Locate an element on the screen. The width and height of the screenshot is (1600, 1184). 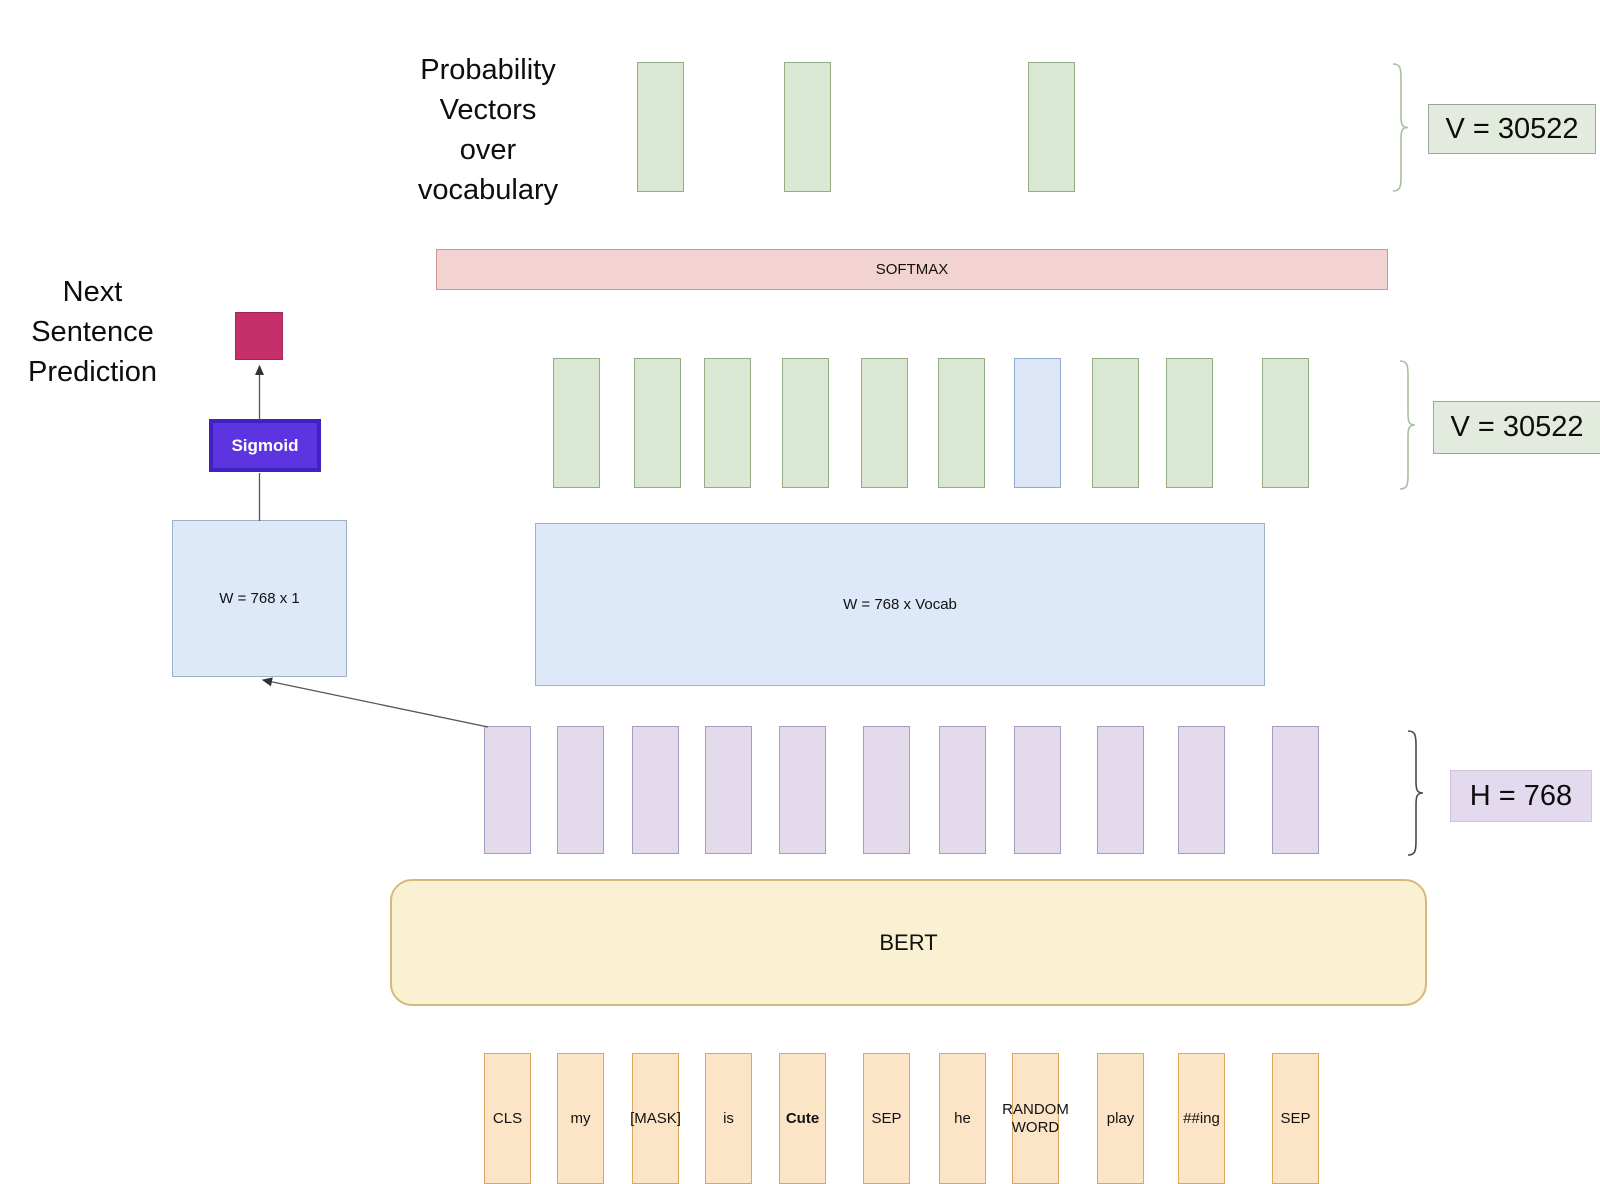
weight-768xvocab-label: W = 768 x Vocab is located at coordinates (900, 604).